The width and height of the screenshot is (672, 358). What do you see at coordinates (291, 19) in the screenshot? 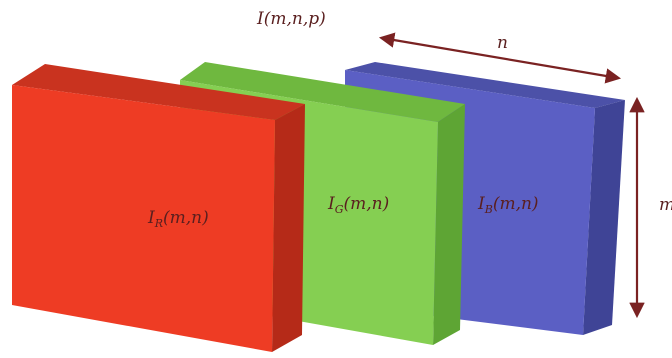
I see `image-title-label: I(m,n,p)` at bounding box center [291, 19].